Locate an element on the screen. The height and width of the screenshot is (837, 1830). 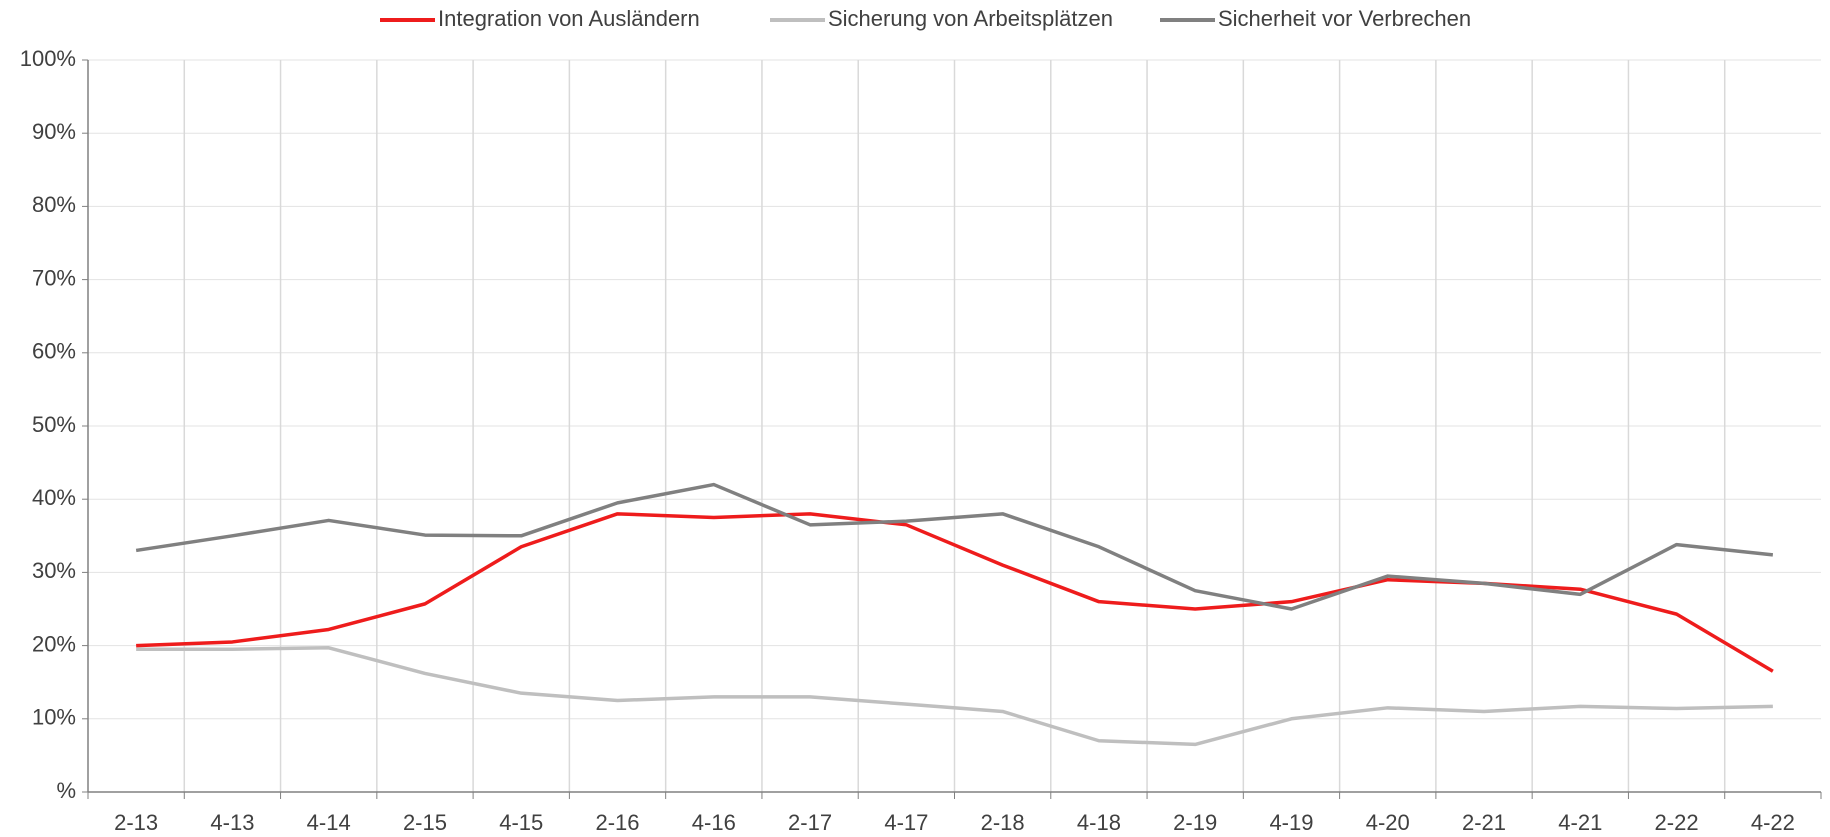
x-tick-label: 4-22 is located at coordinates (1773, 822).